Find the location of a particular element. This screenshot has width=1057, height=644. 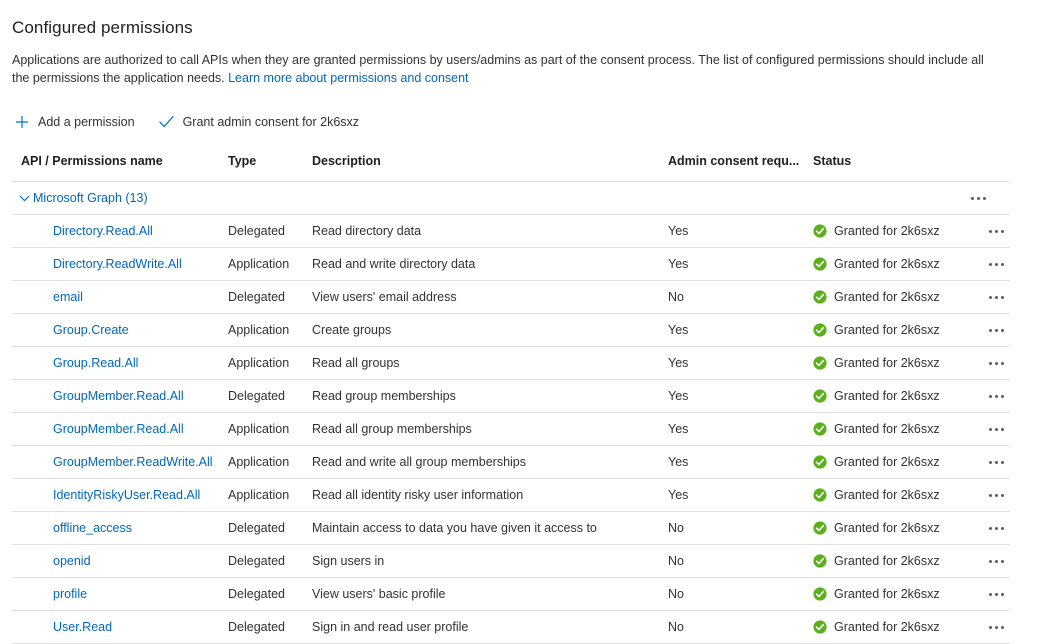

chevron-down-icon is located at coordinates (24, 198).